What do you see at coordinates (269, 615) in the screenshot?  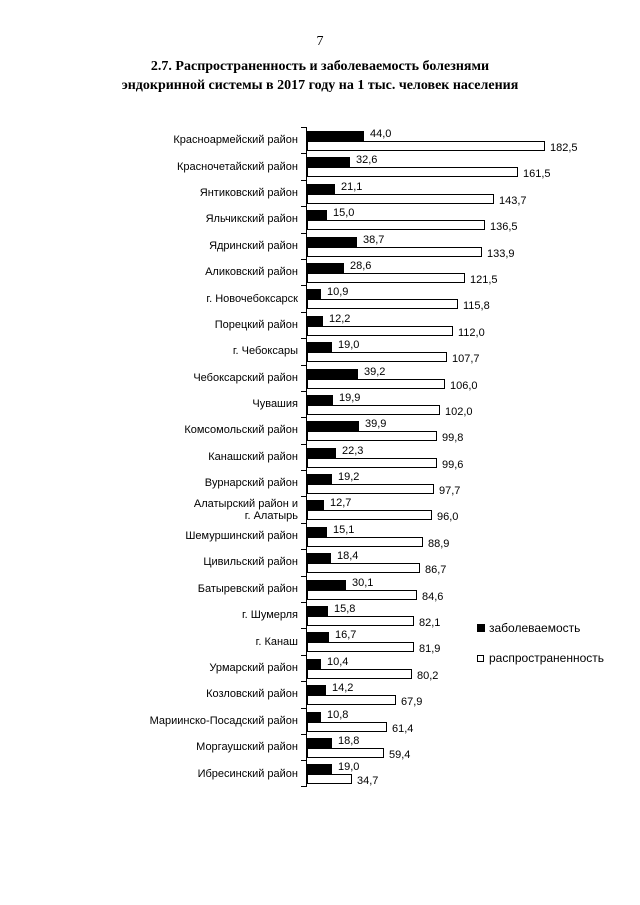 I see `category-label: г. Шумерля` at bounding box center [269, 615].